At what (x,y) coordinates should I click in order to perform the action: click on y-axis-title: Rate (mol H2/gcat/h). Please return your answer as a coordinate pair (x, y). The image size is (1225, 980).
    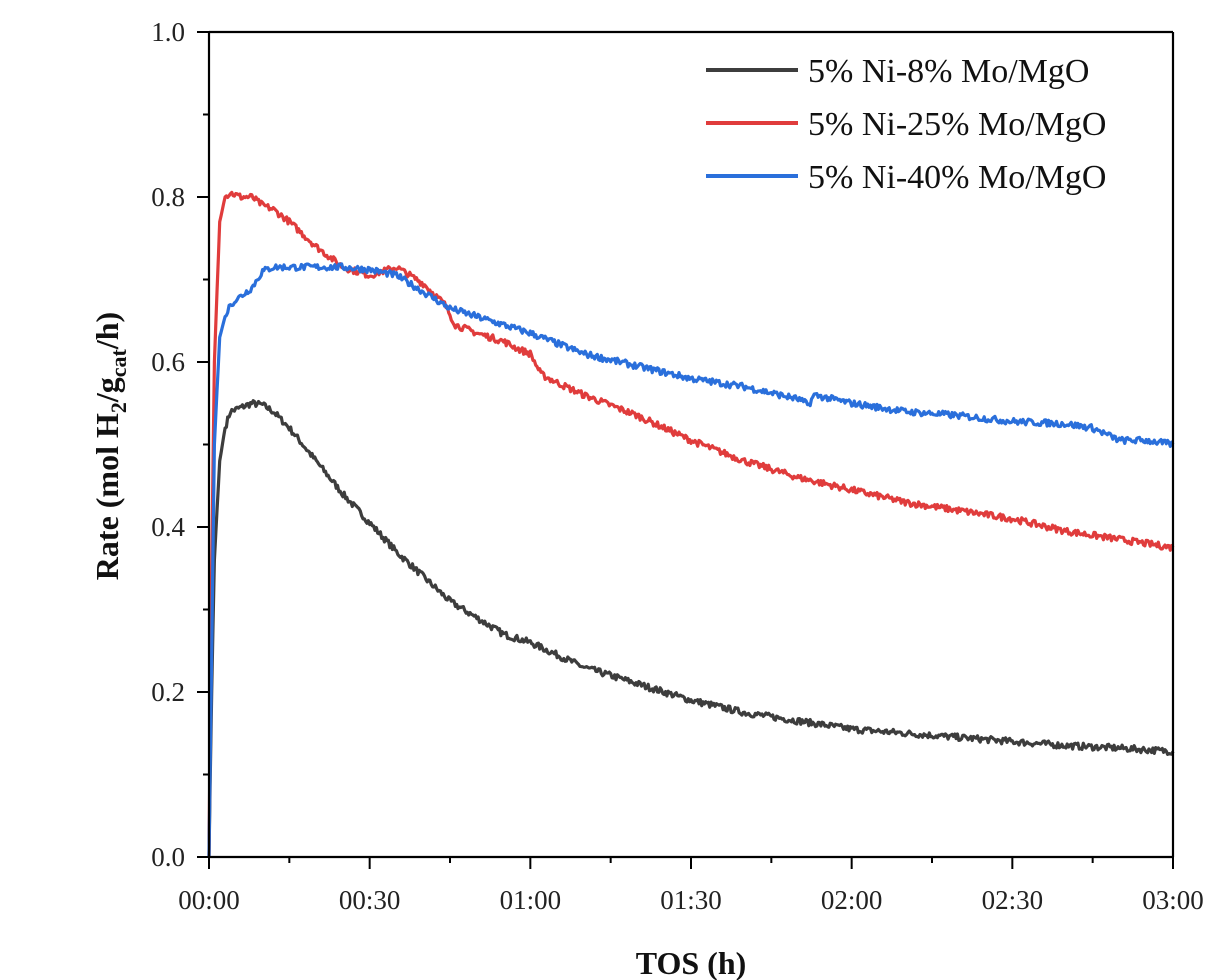
    Looking at the image, I should click on (110, 446).